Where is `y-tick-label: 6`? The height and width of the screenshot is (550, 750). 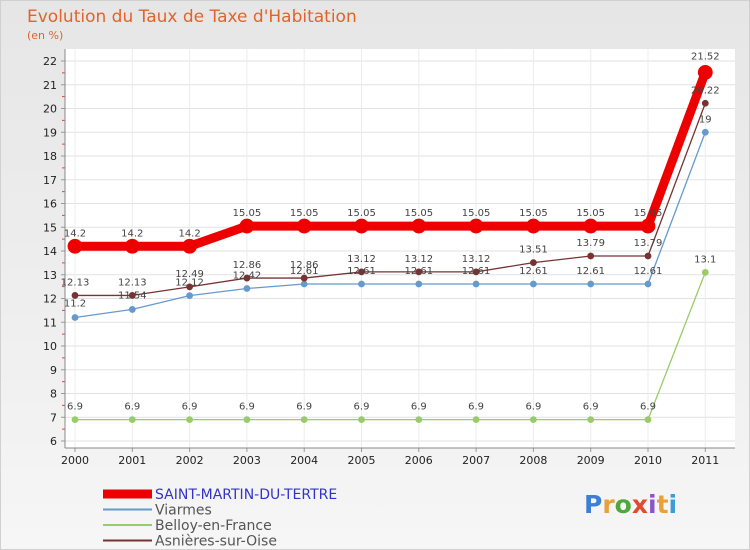
y-tick-label: 6 is located at coordinates (53, 441).